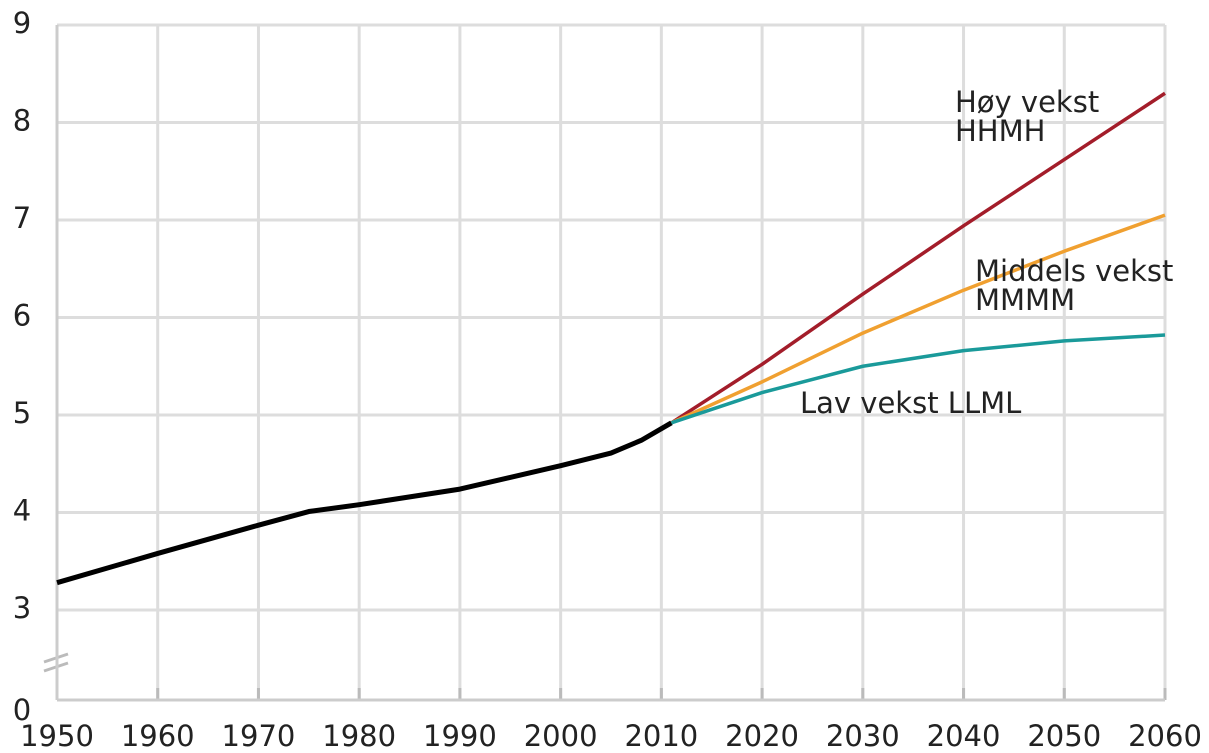  What do you see at coordinates (762, 736) in the screenshot?
I see `x-tick-label: 2020` at bounding box center [762, 736].